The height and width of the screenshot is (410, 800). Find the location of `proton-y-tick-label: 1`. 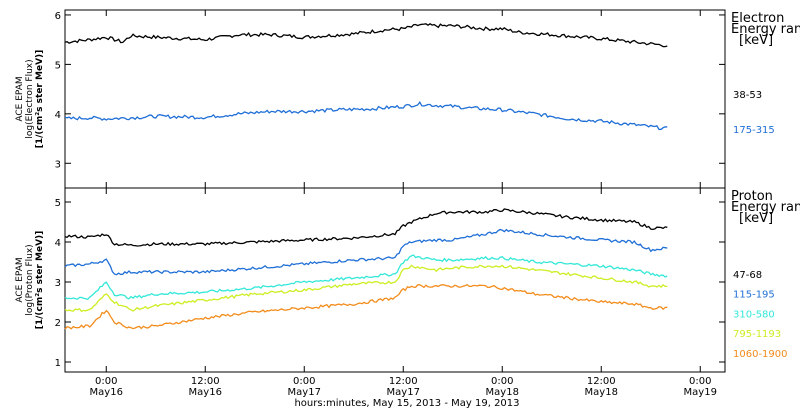

proton-y-tick-label: 1 is located at coordinates (58, 363).